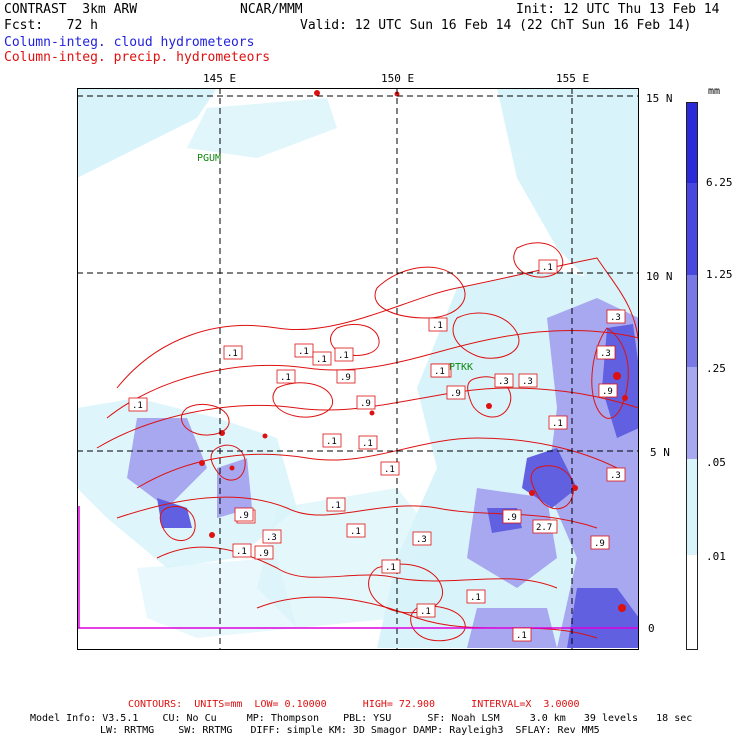 The width and height of the screenshot is (740, 740). Describe the element at coordinates (660, 452) in the screenshot. I see `lat-label-5n: 5 N` at that location.